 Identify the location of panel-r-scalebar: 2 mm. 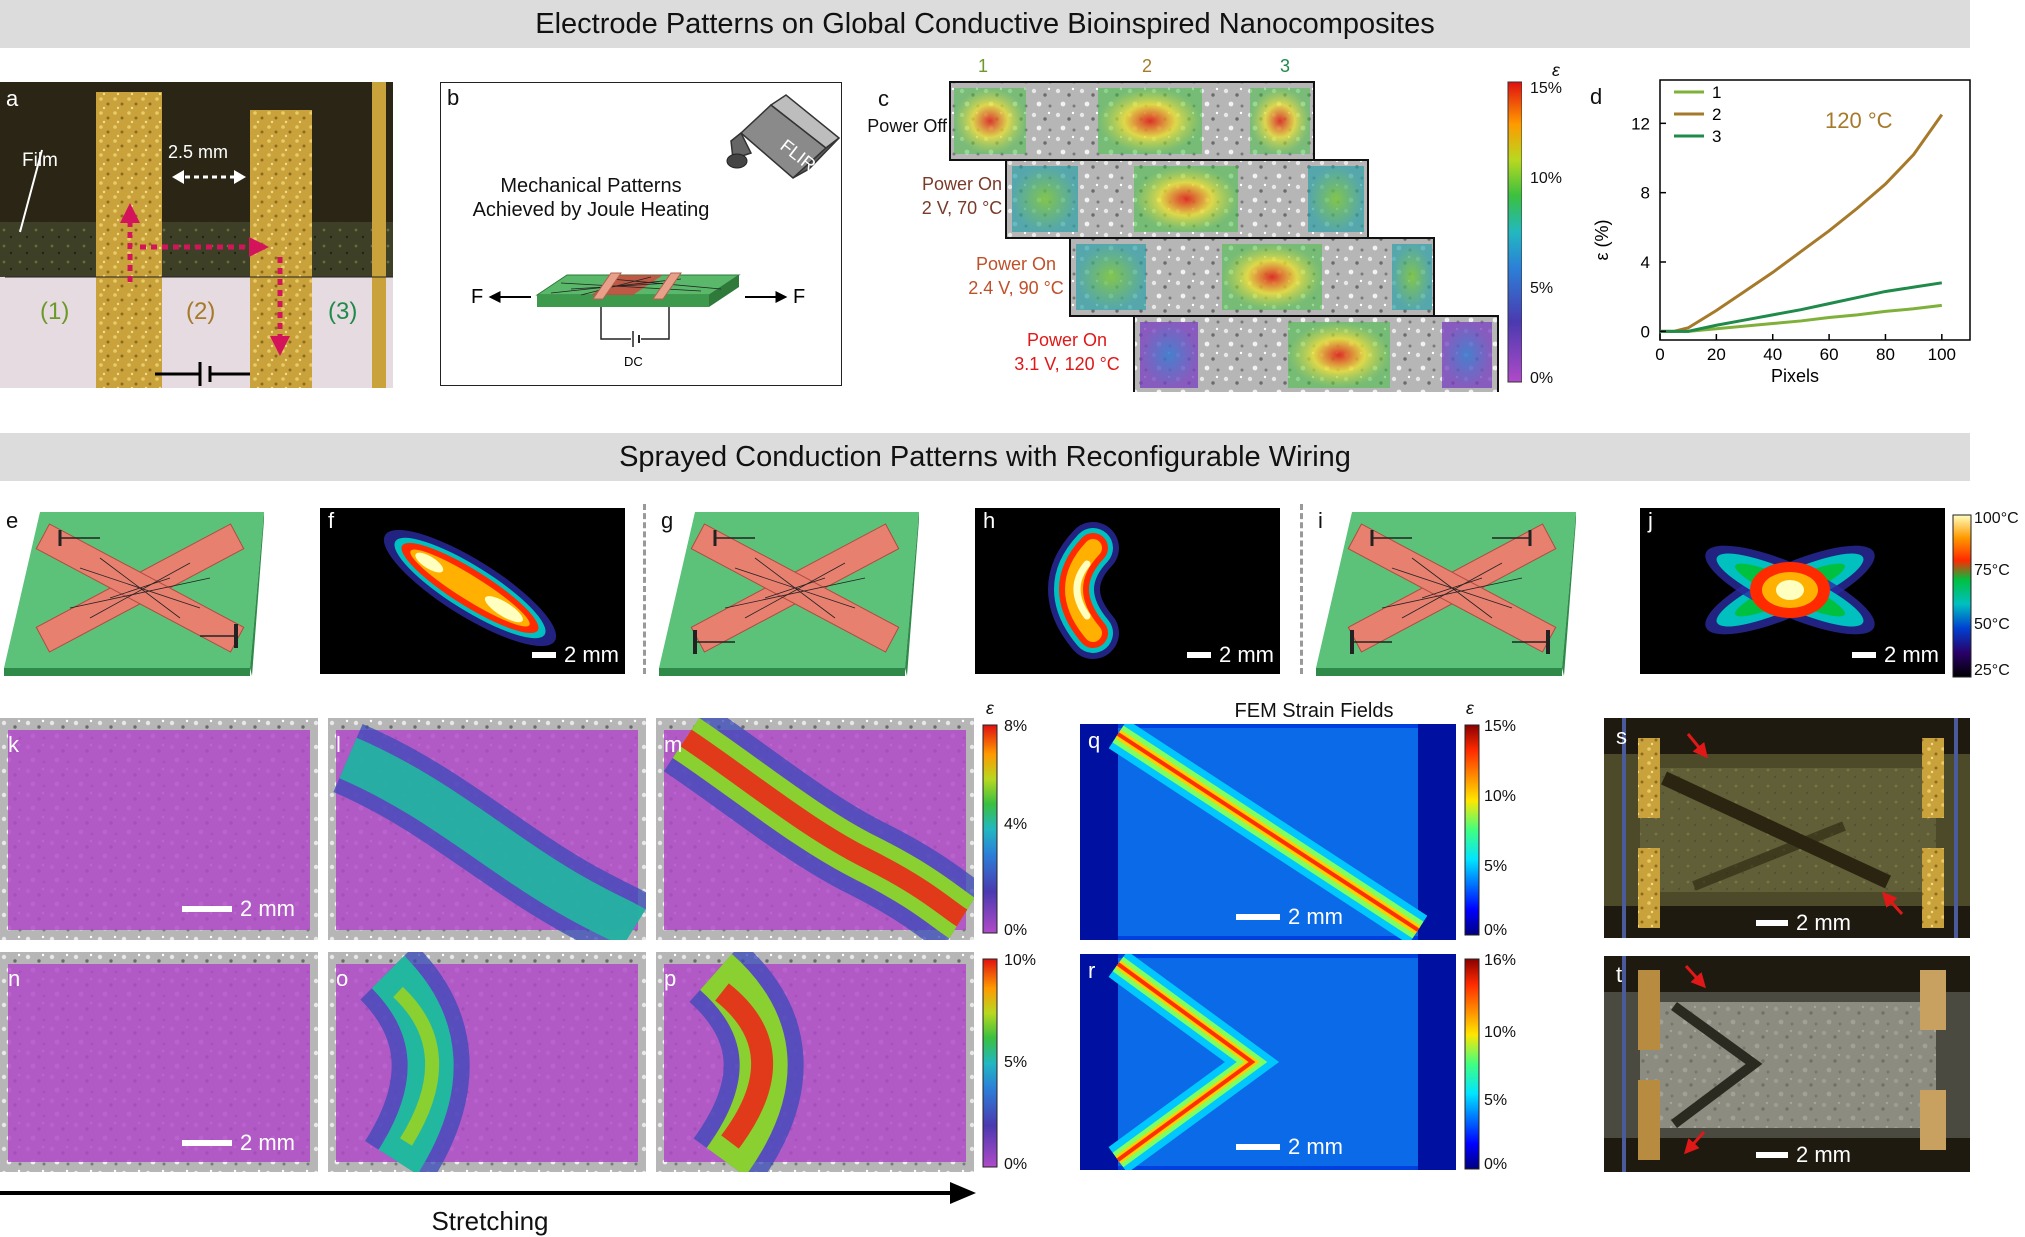
(1289, 1147).